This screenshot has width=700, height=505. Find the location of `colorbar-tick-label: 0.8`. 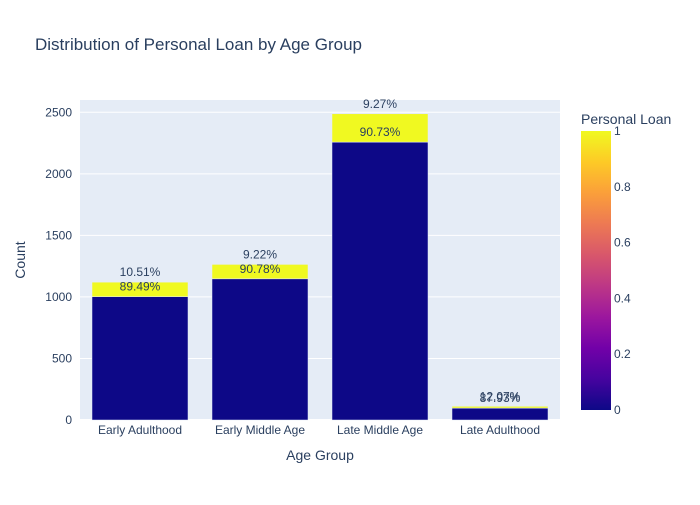

colorbar-tick-label: 0.8 is located at coordinates (622, 187).